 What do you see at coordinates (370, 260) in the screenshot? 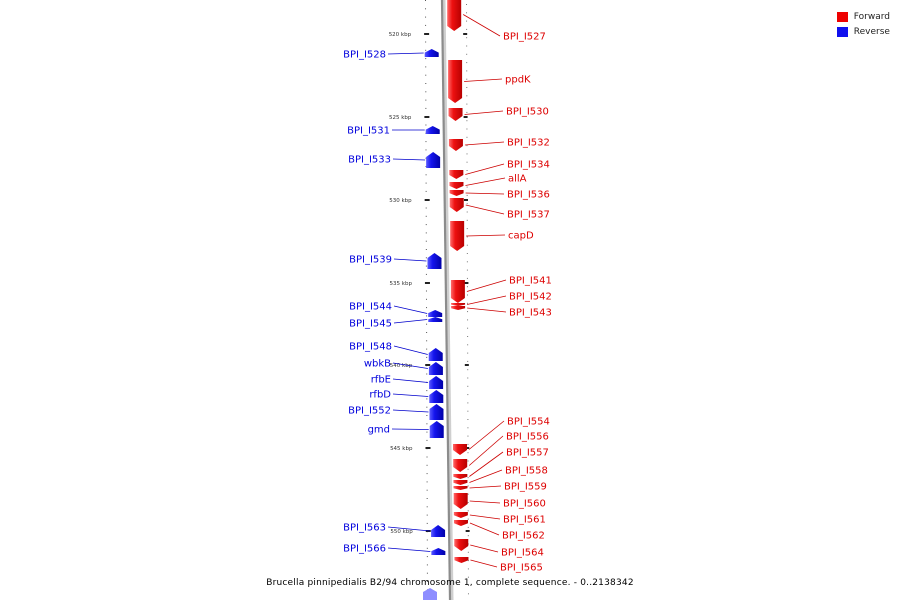
I see `gene-label: BPI_I539` at bounding box center [370, 260].